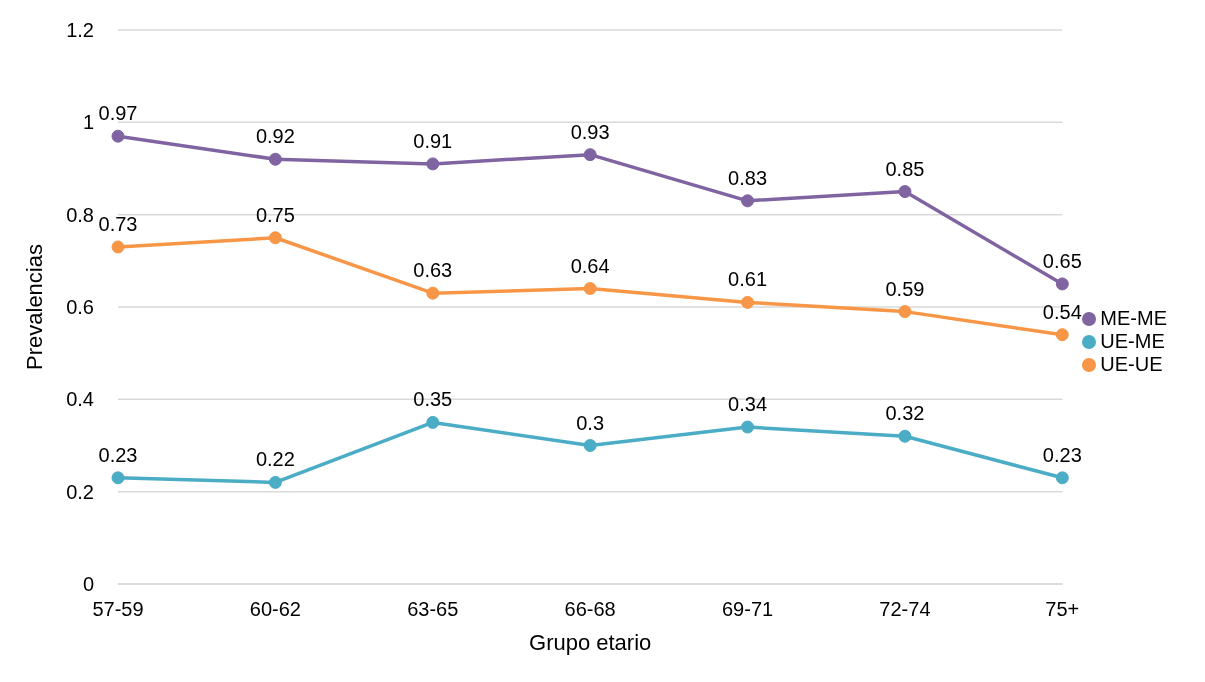  I want to click on x-tick-label: 66-68, so click(590, 609).